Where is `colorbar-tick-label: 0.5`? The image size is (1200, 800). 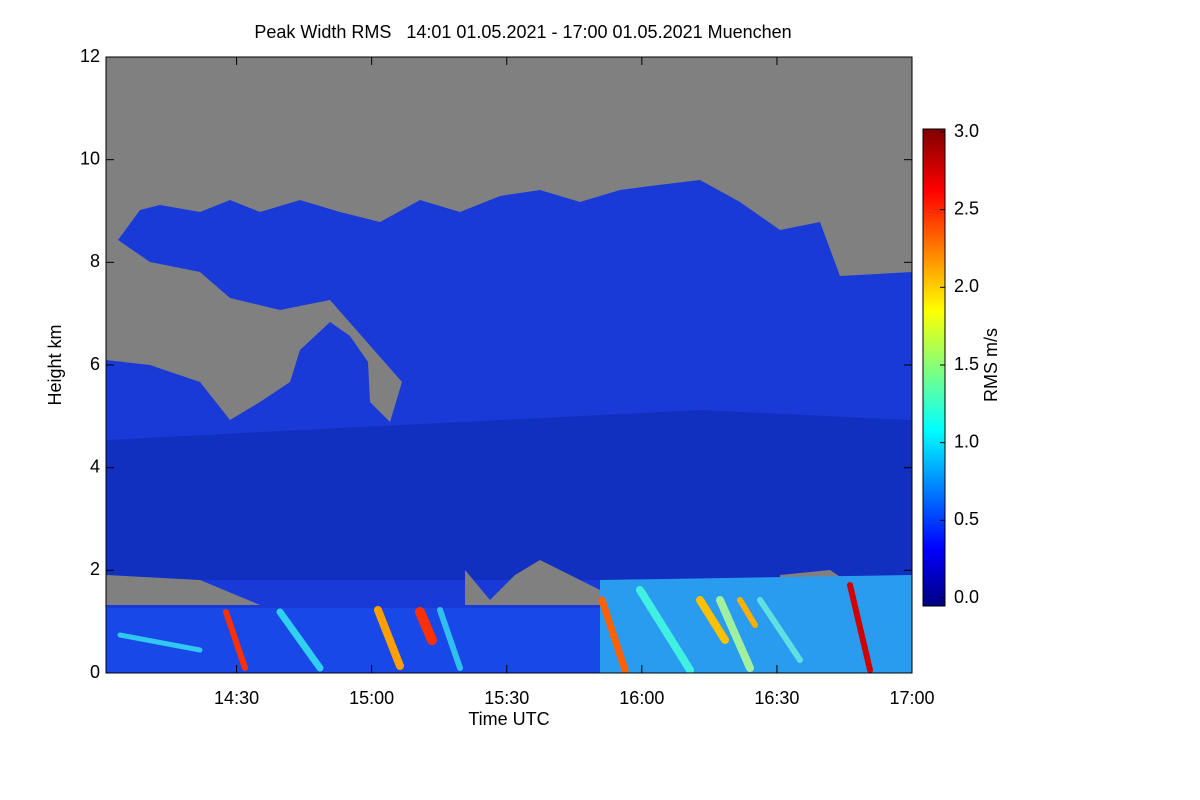
colorbar-tick-label: 0.5 is located at coordinates (966, 519).